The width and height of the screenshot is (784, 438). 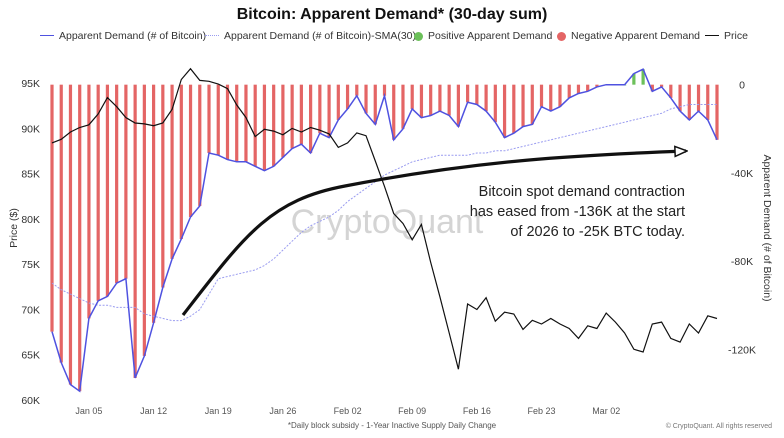 I want to click on legend-label-negative: Negative Apparent Demand, so click(x=635, y=36).